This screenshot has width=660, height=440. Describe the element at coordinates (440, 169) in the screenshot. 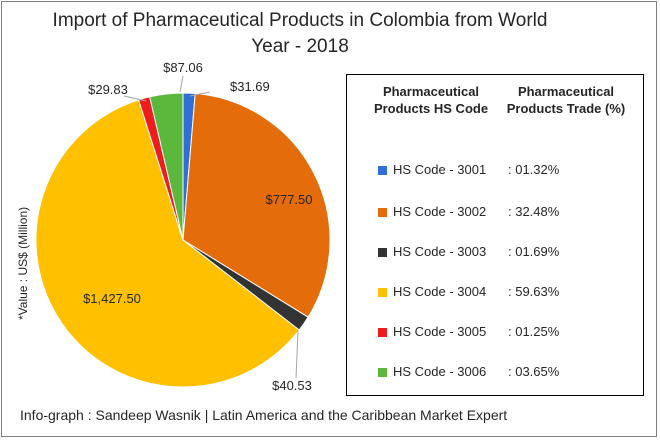

I see `legend-code: HS Code - 3001` at that location.